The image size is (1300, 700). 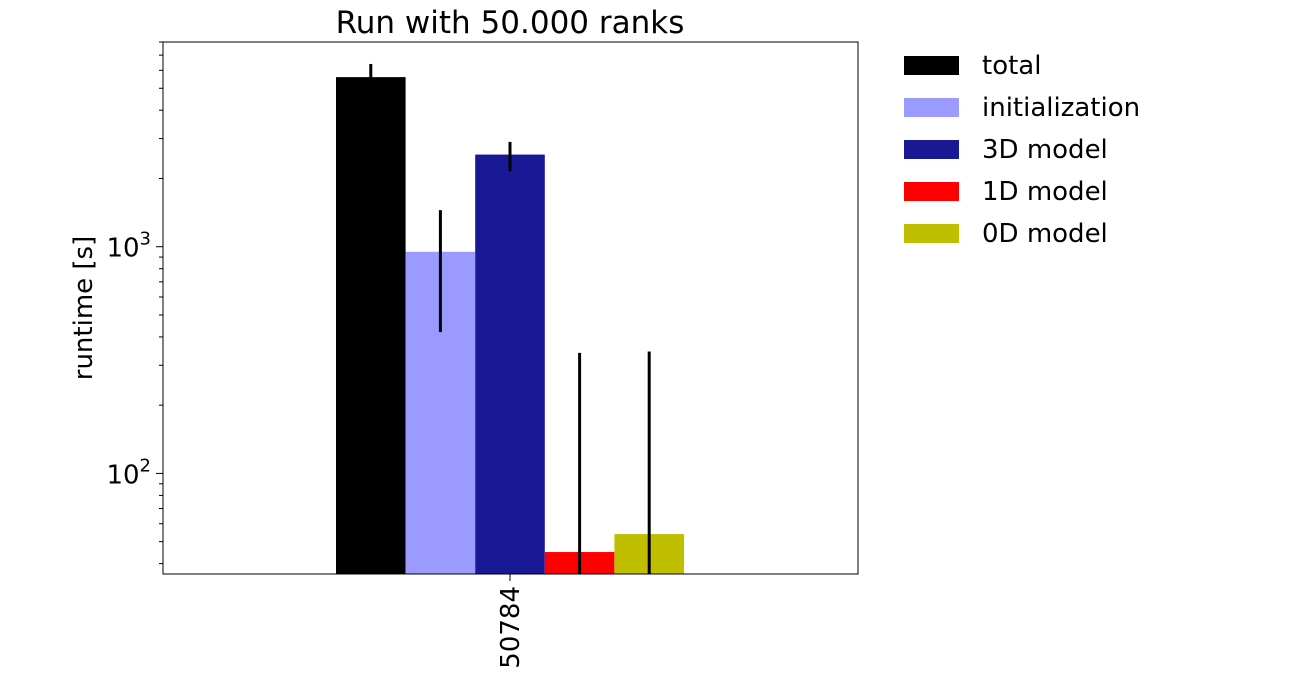 I want to click on y-axis-label: runtime [s], so click(x=84, y=308).